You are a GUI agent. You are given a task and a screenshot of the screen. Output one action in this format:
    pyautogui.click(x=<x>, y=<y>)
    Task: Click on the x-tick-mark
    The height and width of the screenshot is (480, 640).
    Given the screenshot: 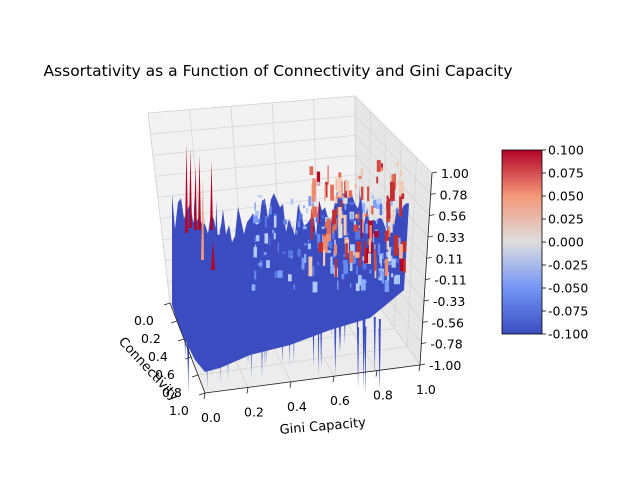 What is the action you would take?
    pyautogui.click(x=181, y=340)
    